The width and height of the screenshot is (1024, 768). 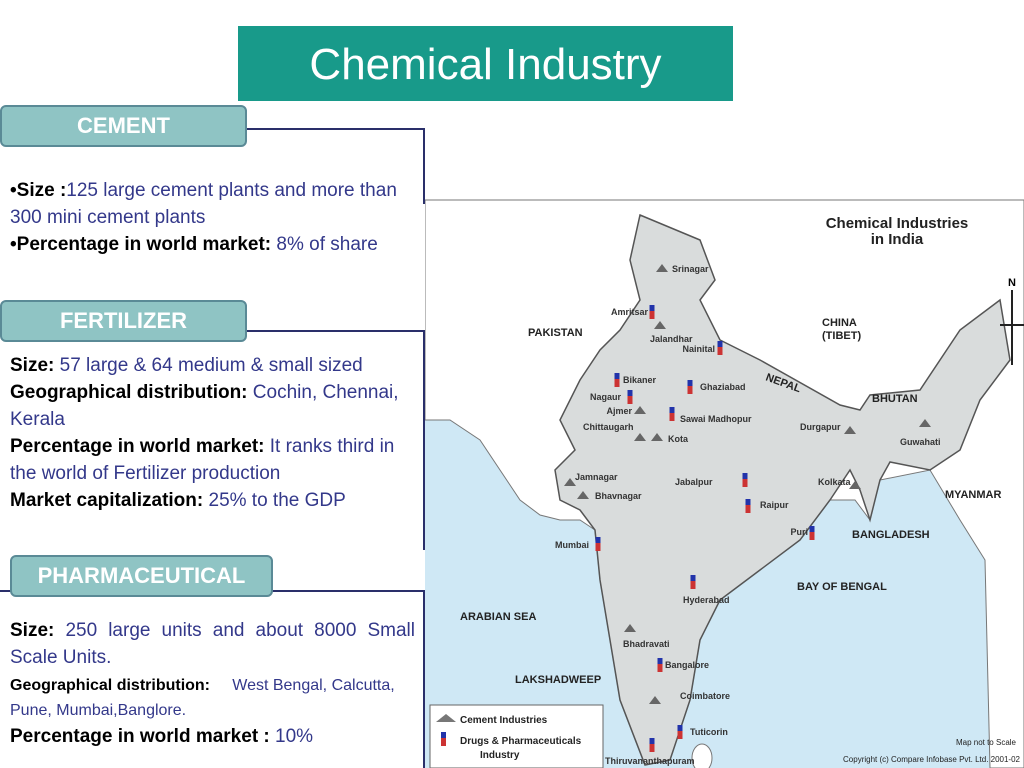 What do you see at coordinates (277, 500) in the screenshot?
I see `item-text: 25% to the GDP` at bounding box center [277, 500].